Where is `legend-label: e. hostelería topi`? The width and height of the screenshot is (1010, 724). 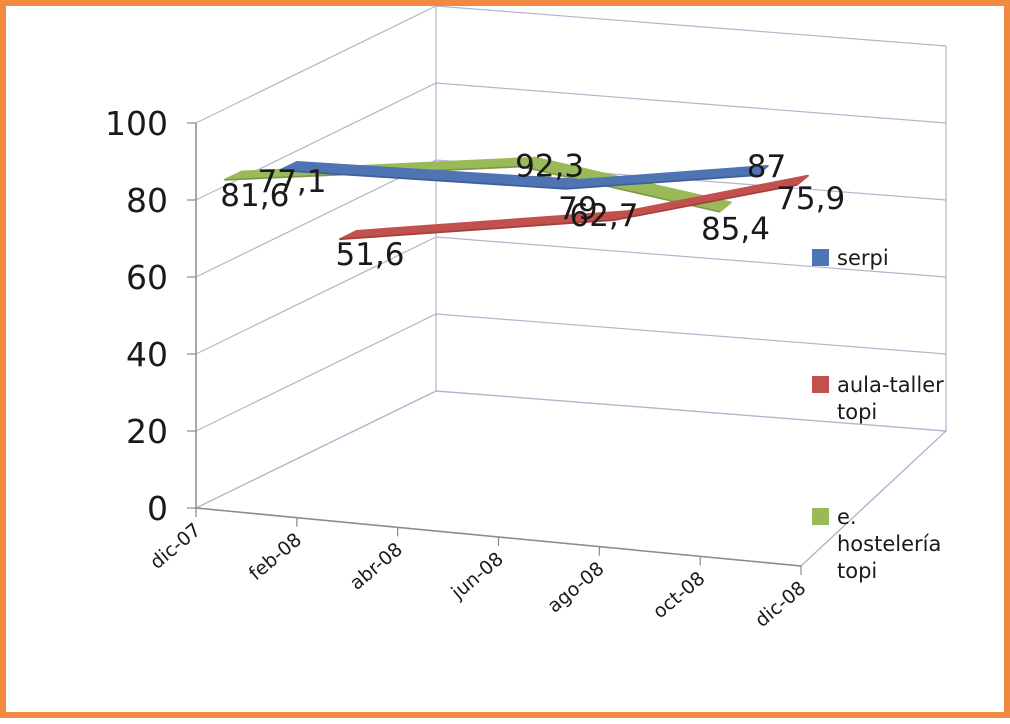 legend-label: e. hostelería topi is located at coordinates (889, 544).